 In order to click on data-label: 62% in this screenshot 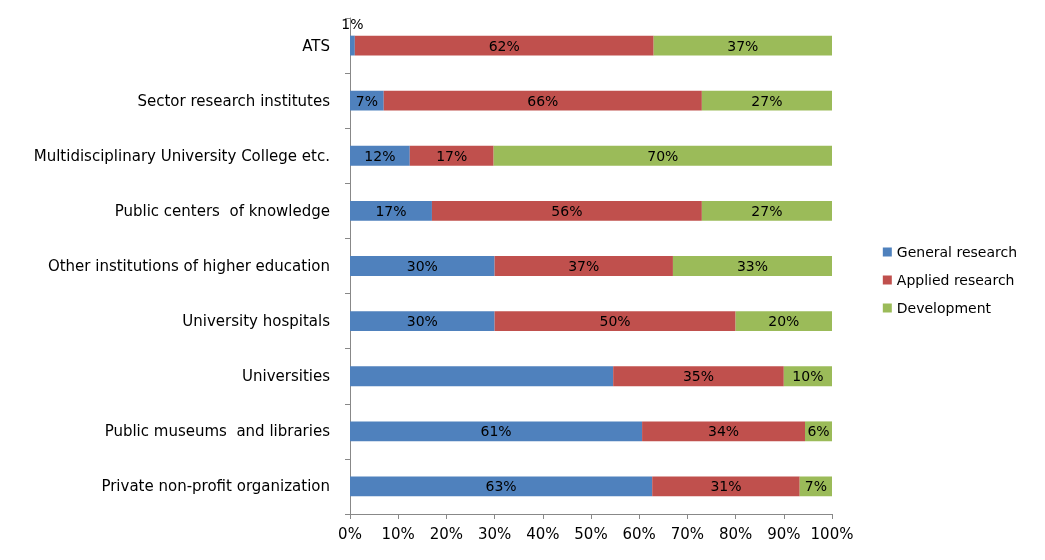, I will do `click(504, 45)`.